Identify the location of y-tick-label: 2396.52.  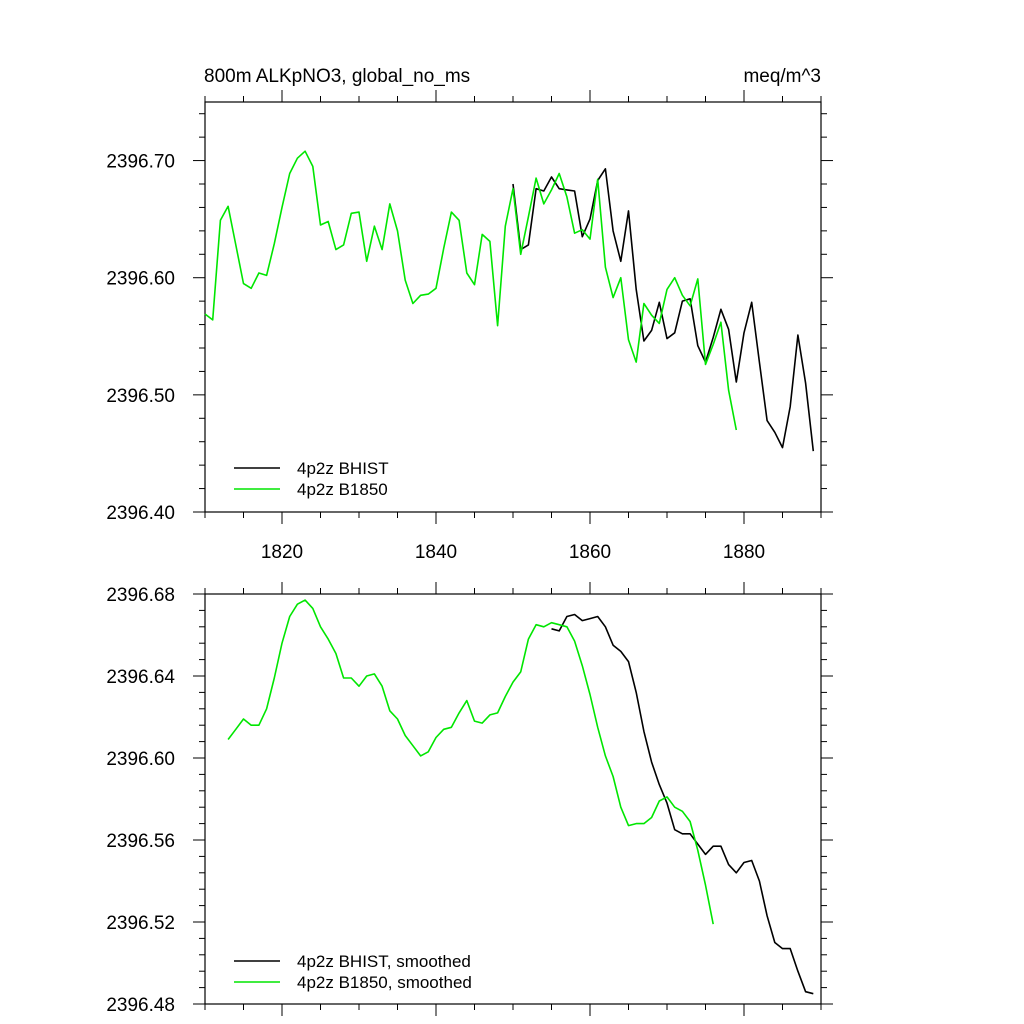
(140, 923).